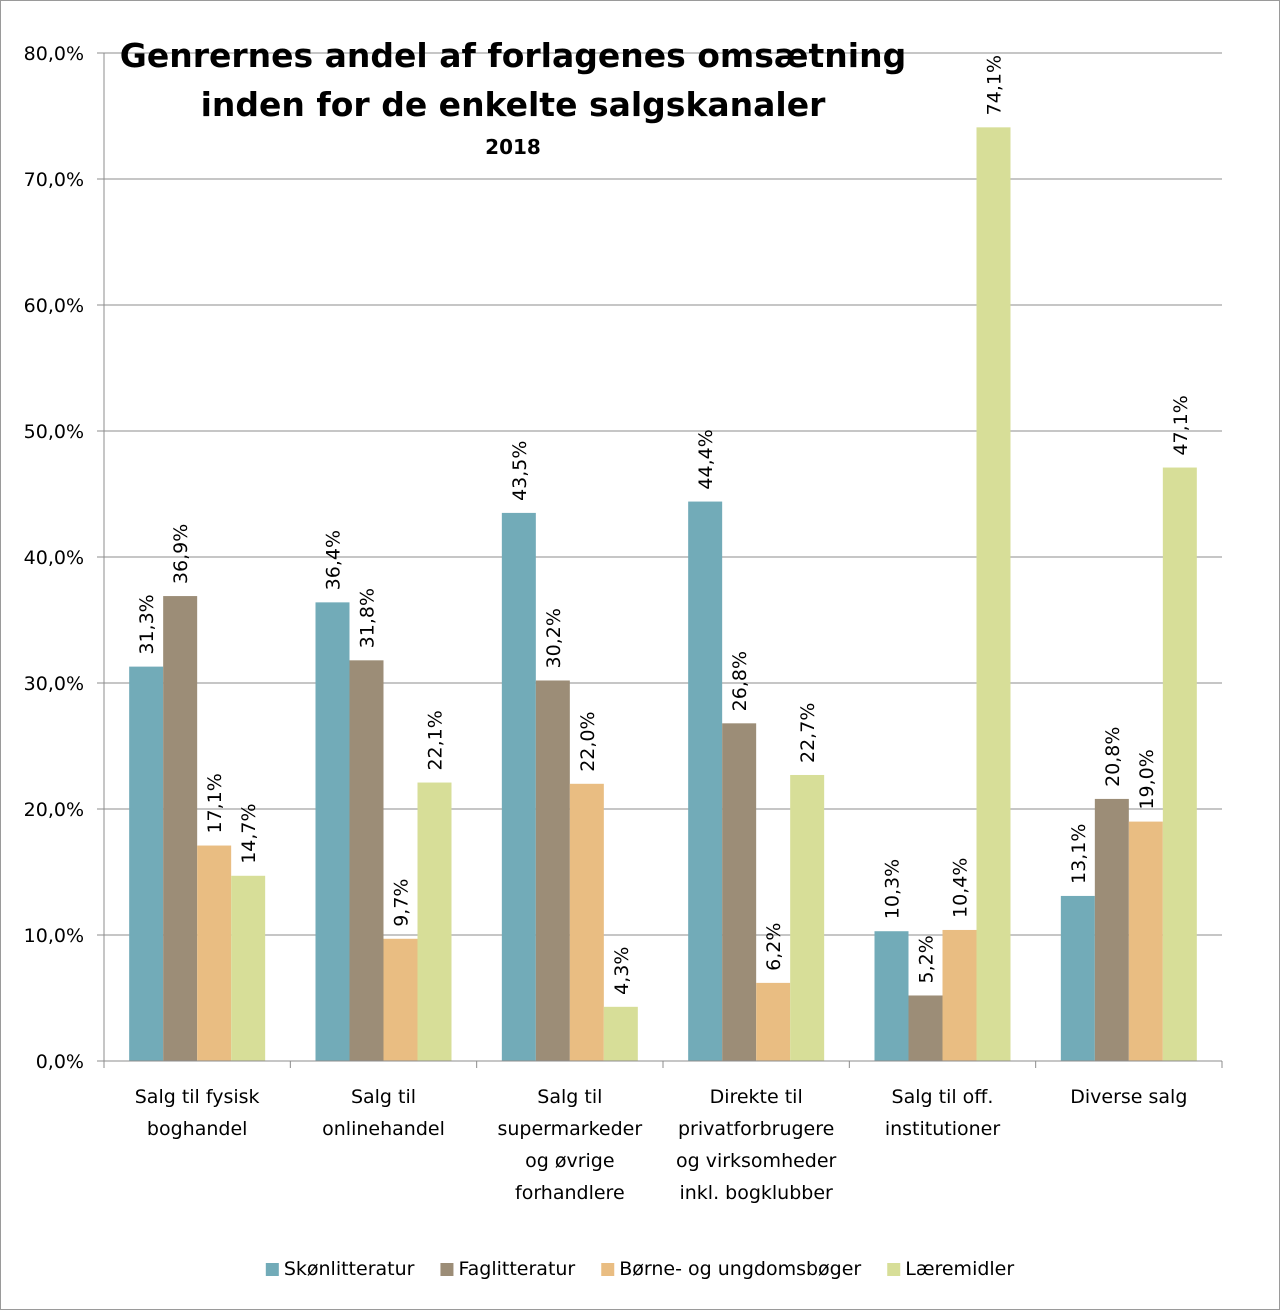 The width and height of the screenshot is (1280, 1310). I want to click on y-tick-label: 20,0%, so click(54, 810).